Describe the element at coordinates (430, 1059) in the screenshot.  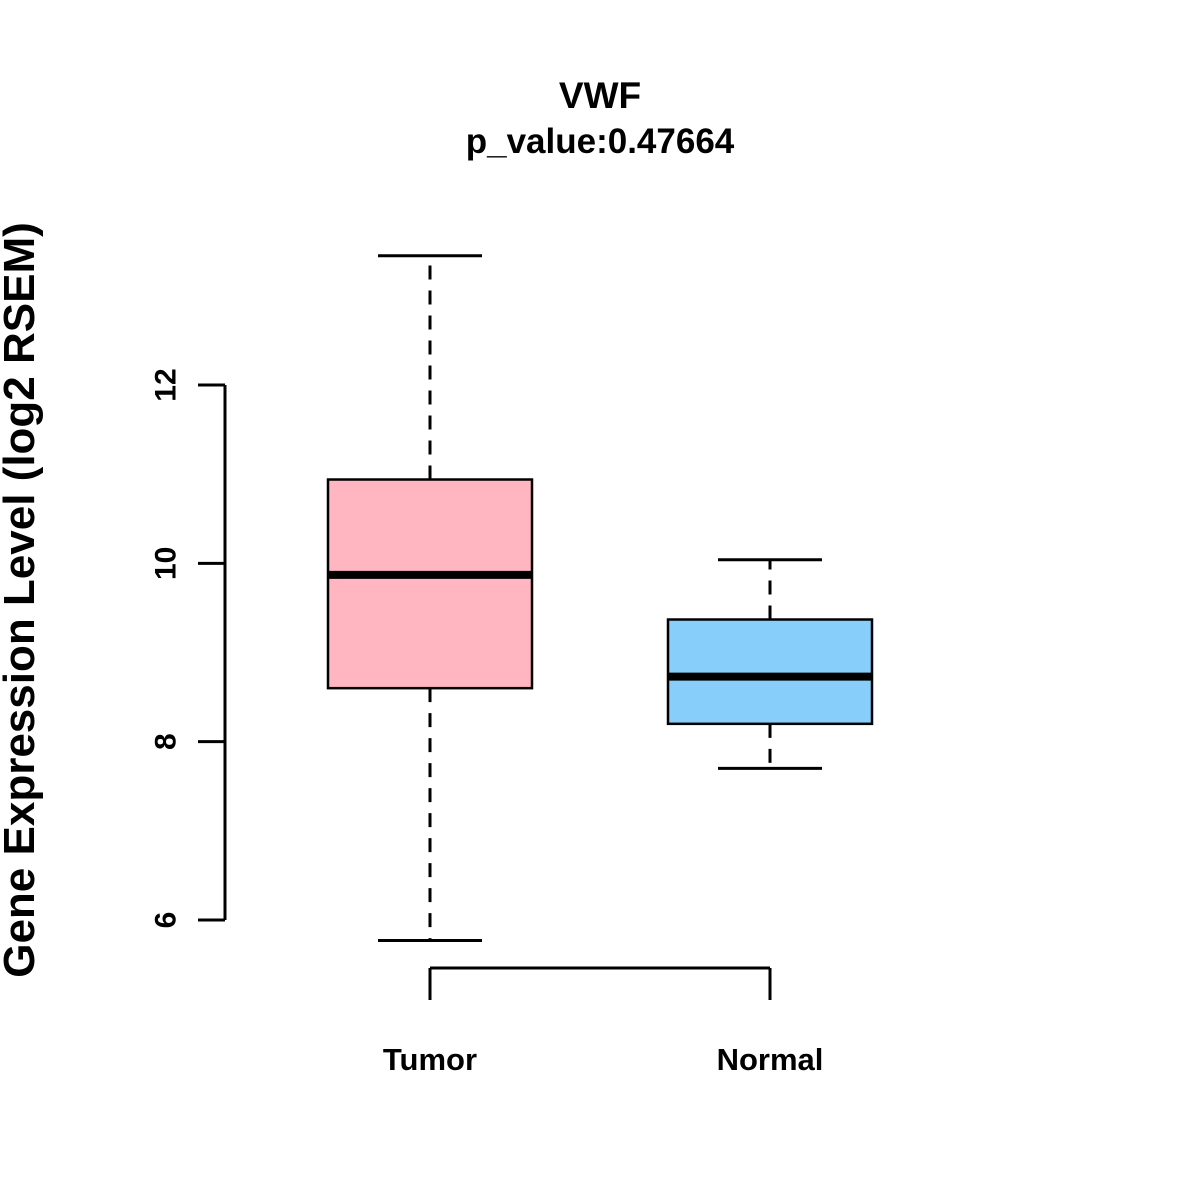
I see `x-tick-label-tumor: Tumor` at that location.